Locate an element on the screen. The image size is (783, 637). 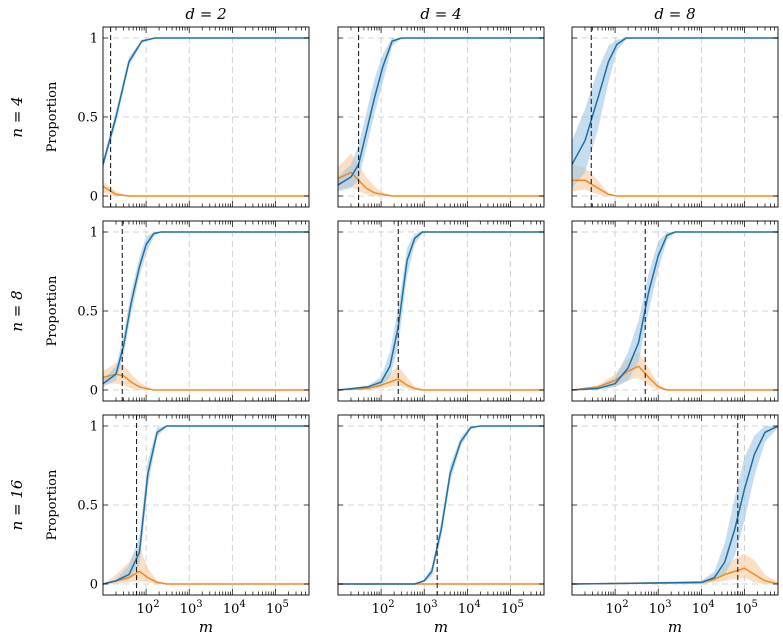
column-title: d = 8 is located at coordinates (674, 14).